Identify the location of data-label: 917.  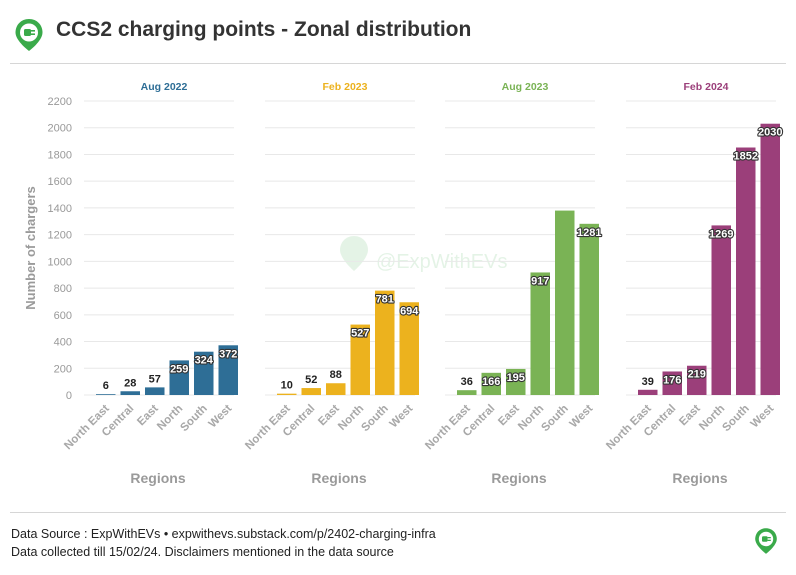
(540, 281).